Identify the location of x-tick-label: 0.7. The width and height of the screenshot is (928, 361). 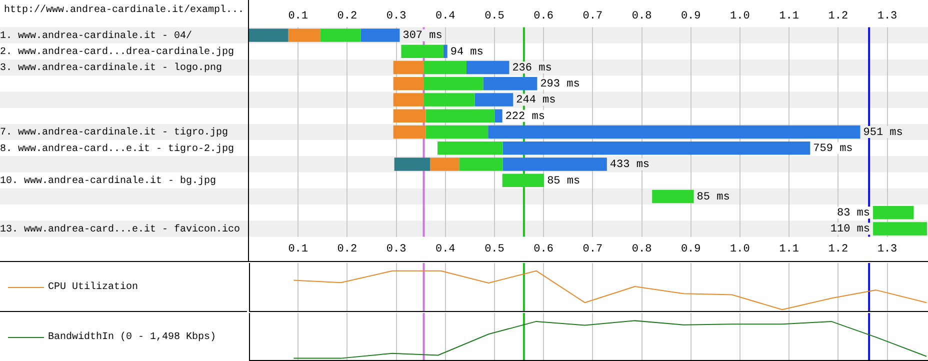
(592, 249).